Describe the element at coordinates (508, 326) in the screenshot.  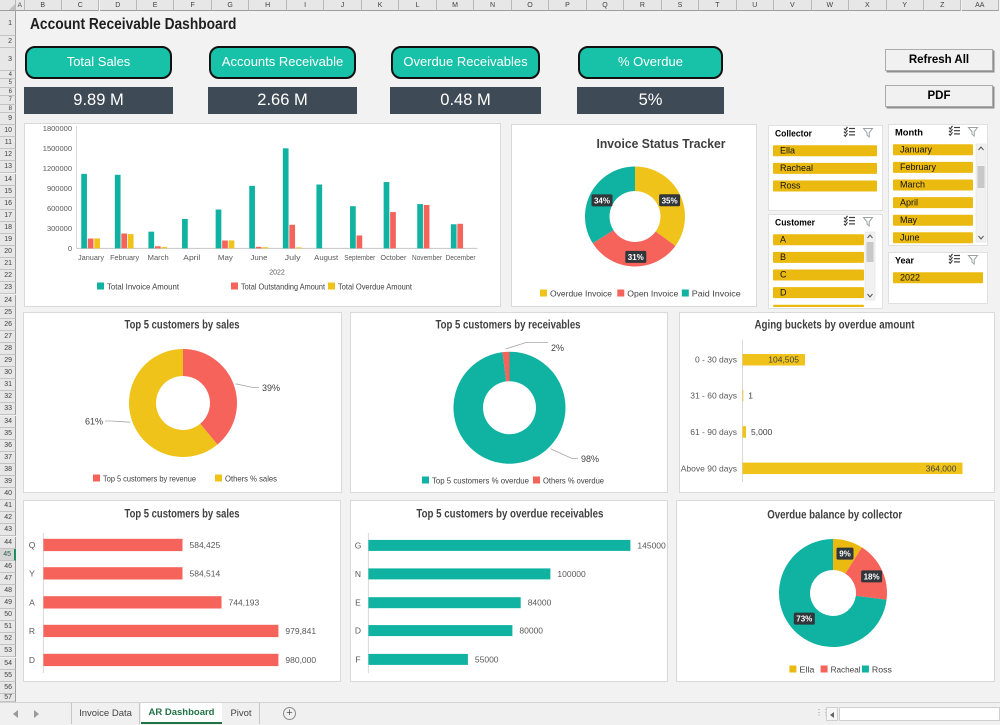
I see `svg-text: Top 5 customers by receivables` at that location.